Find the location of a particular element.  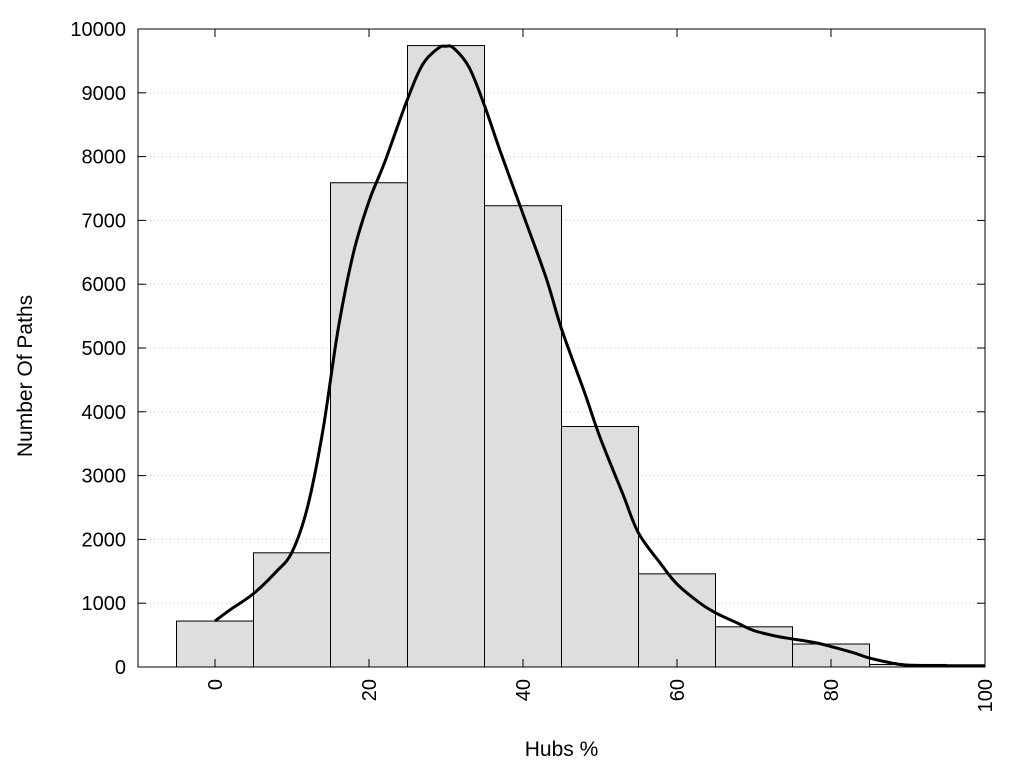

x-tick-label: 0 is located at coordinates (216, 684).